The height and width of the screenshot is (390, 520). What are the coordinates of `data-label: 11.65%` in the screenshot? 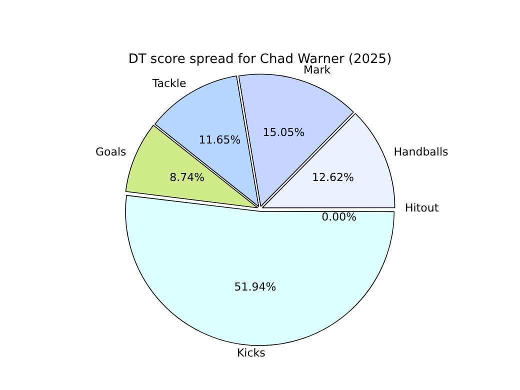 It's located at (219, 140).